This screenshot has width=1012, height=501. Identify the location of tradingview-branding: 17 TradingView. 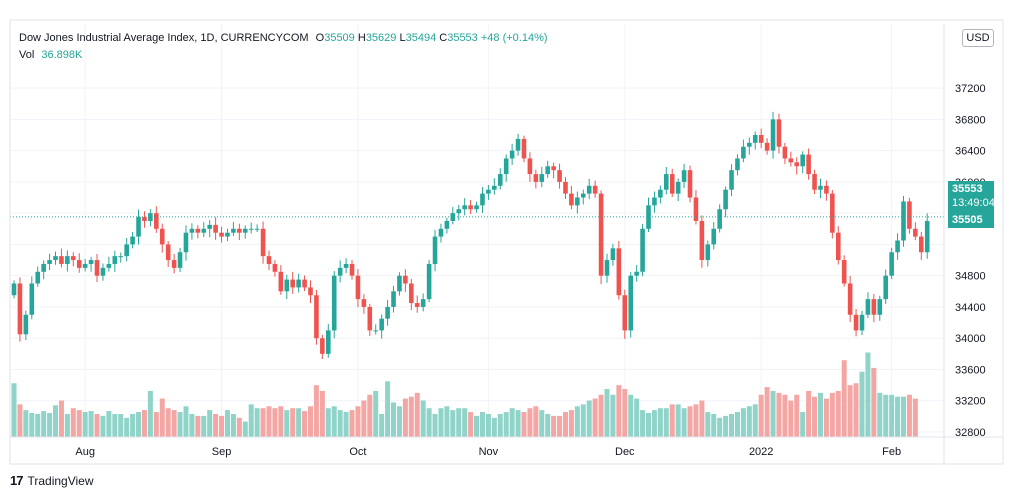
(52, 480).